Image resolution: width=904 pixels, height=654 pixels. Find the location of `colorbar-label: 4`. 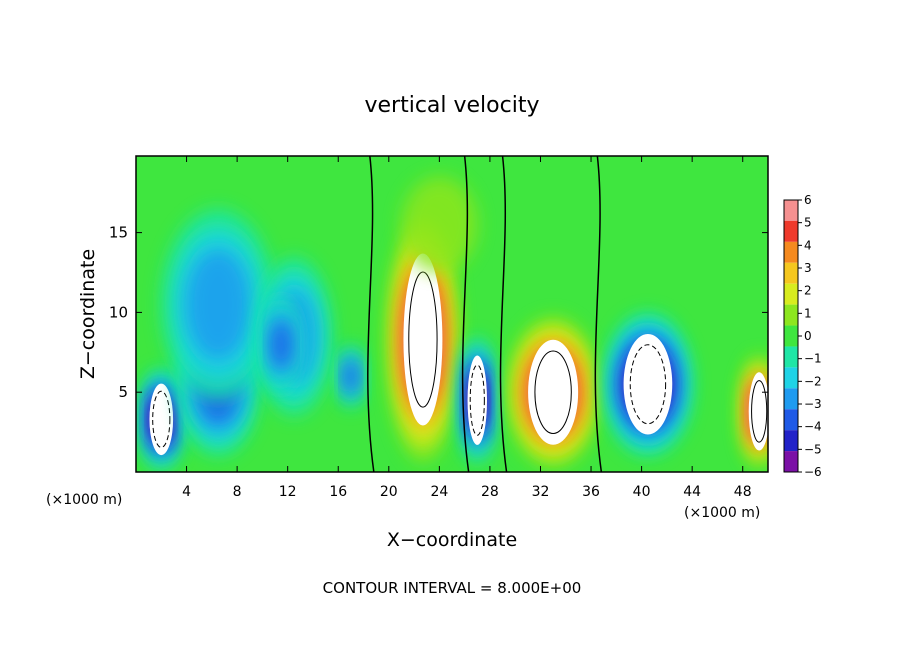

colorbar-label: 4 is located at coordinates (808, 245).